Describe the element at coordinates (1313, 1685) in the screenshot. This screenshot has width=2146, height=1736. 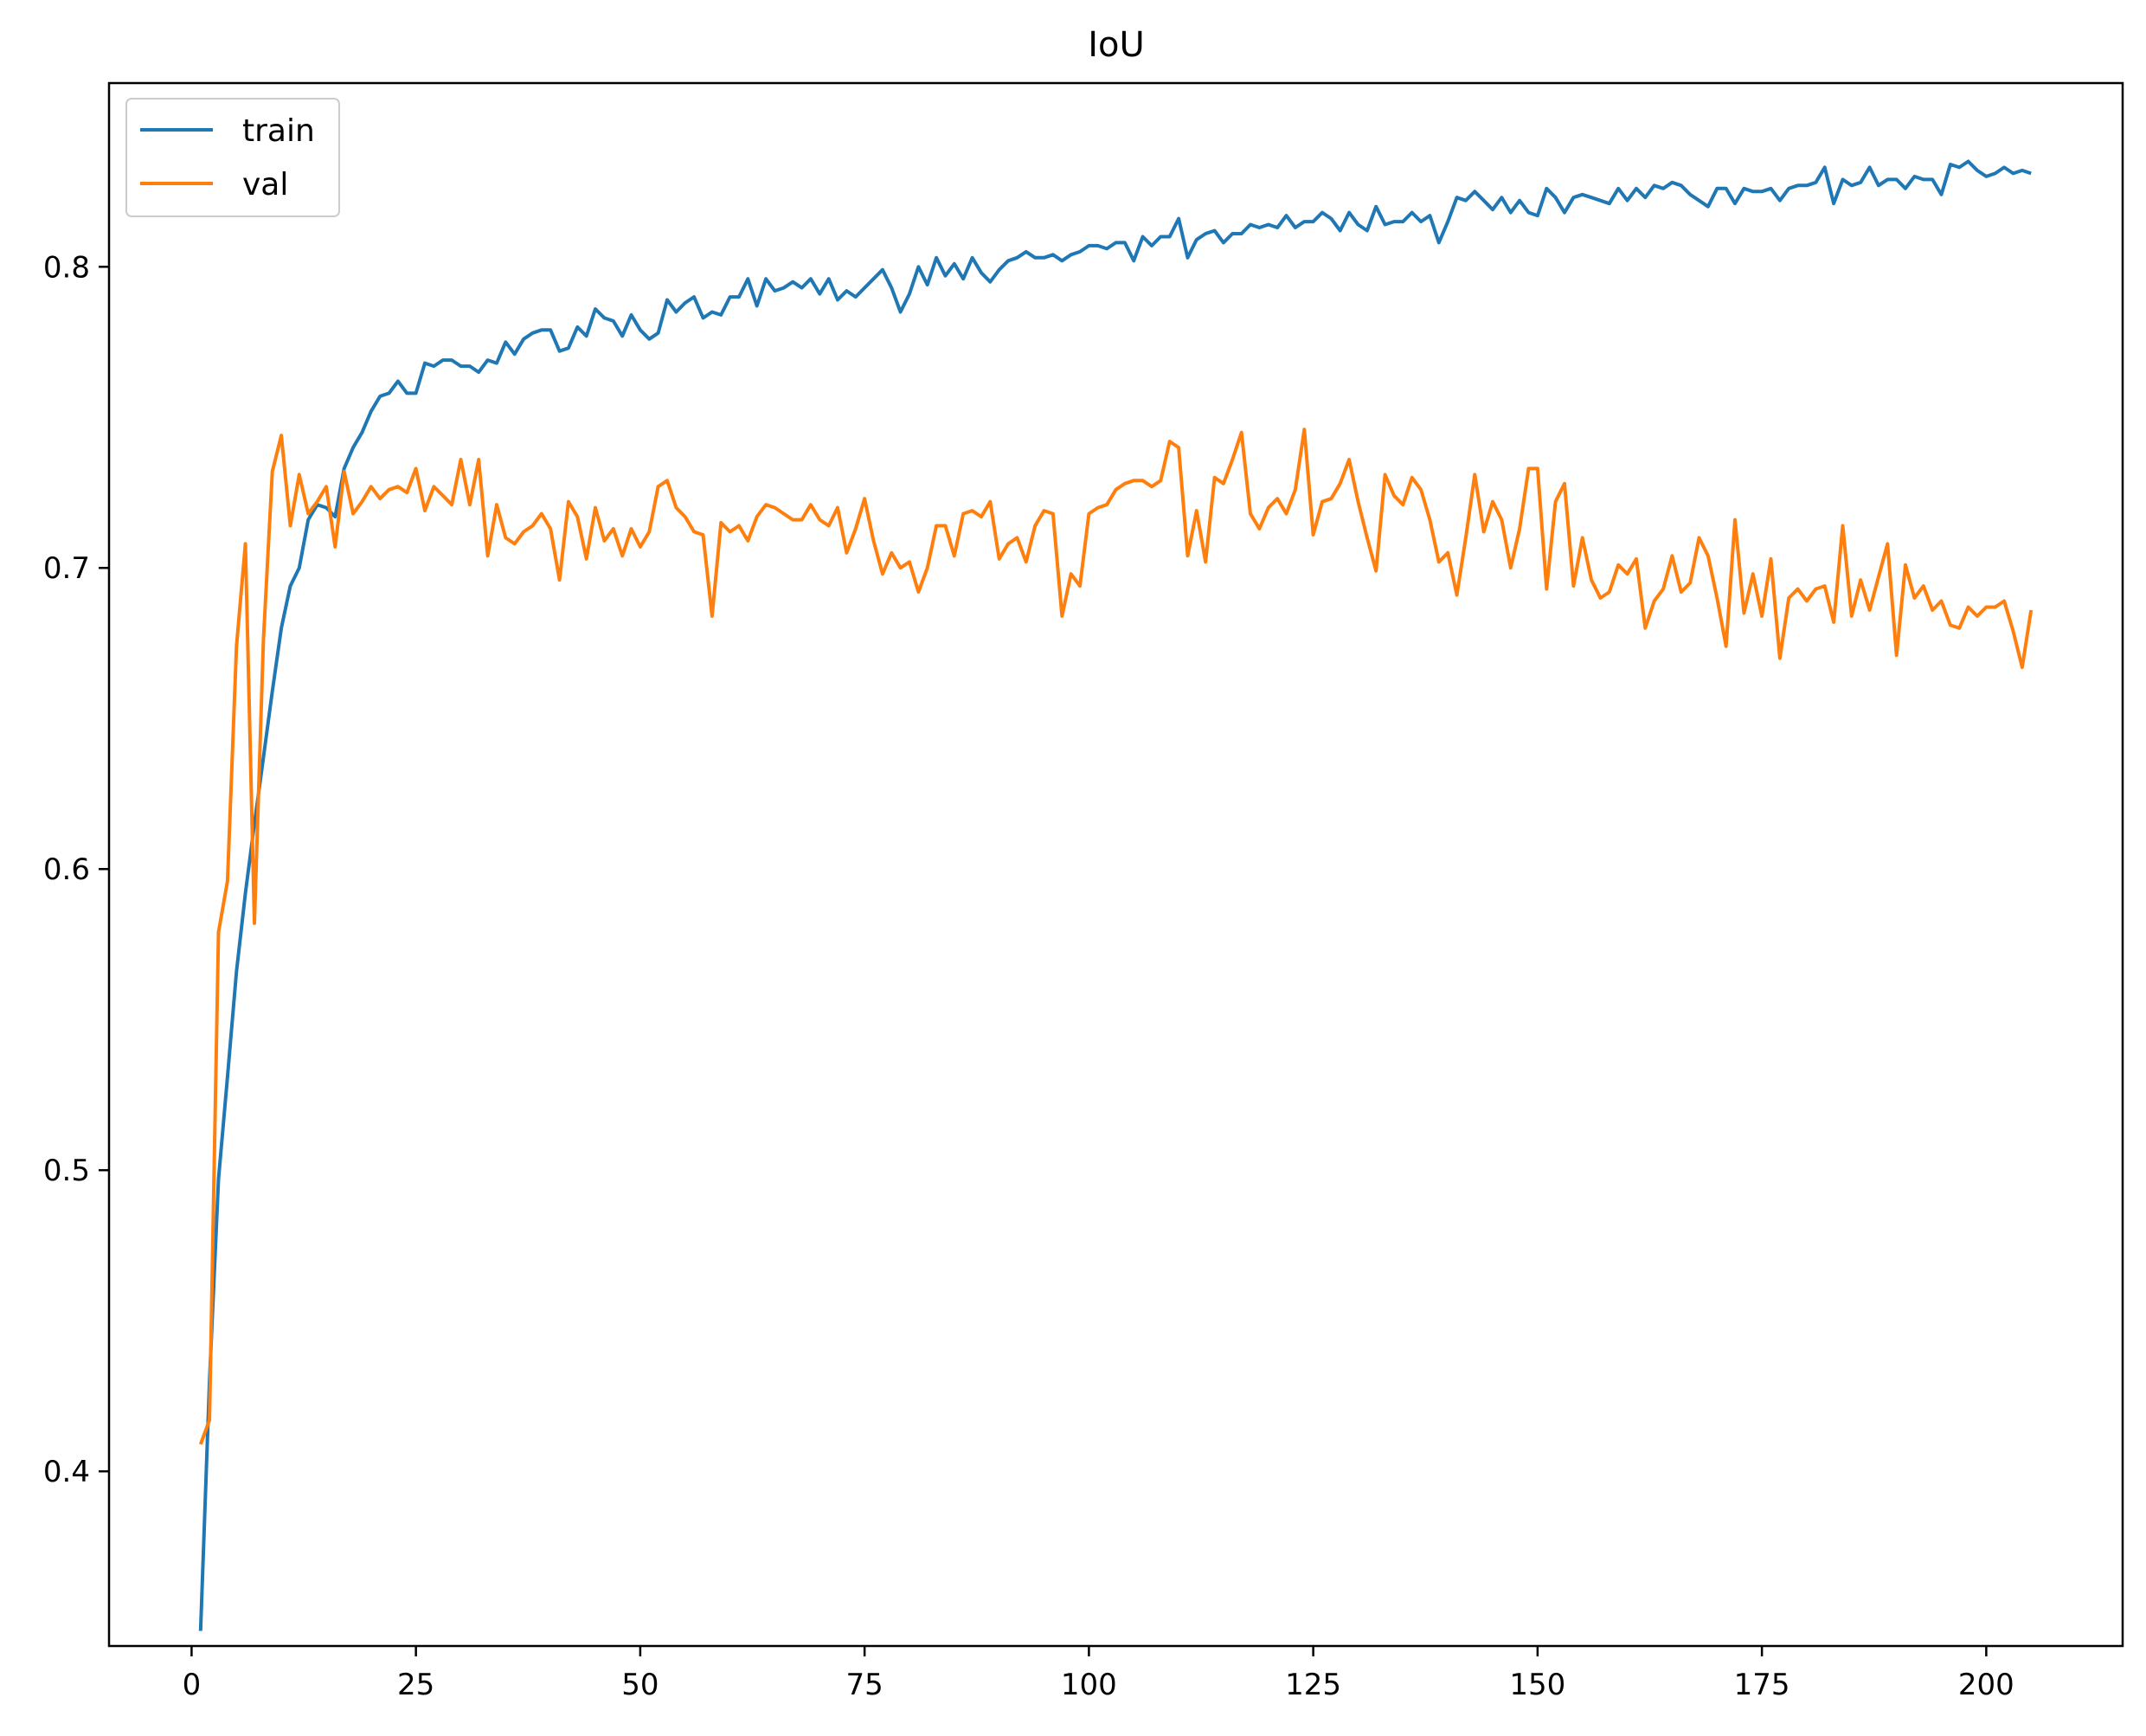
I see `x-tick-label: 125` at that location.